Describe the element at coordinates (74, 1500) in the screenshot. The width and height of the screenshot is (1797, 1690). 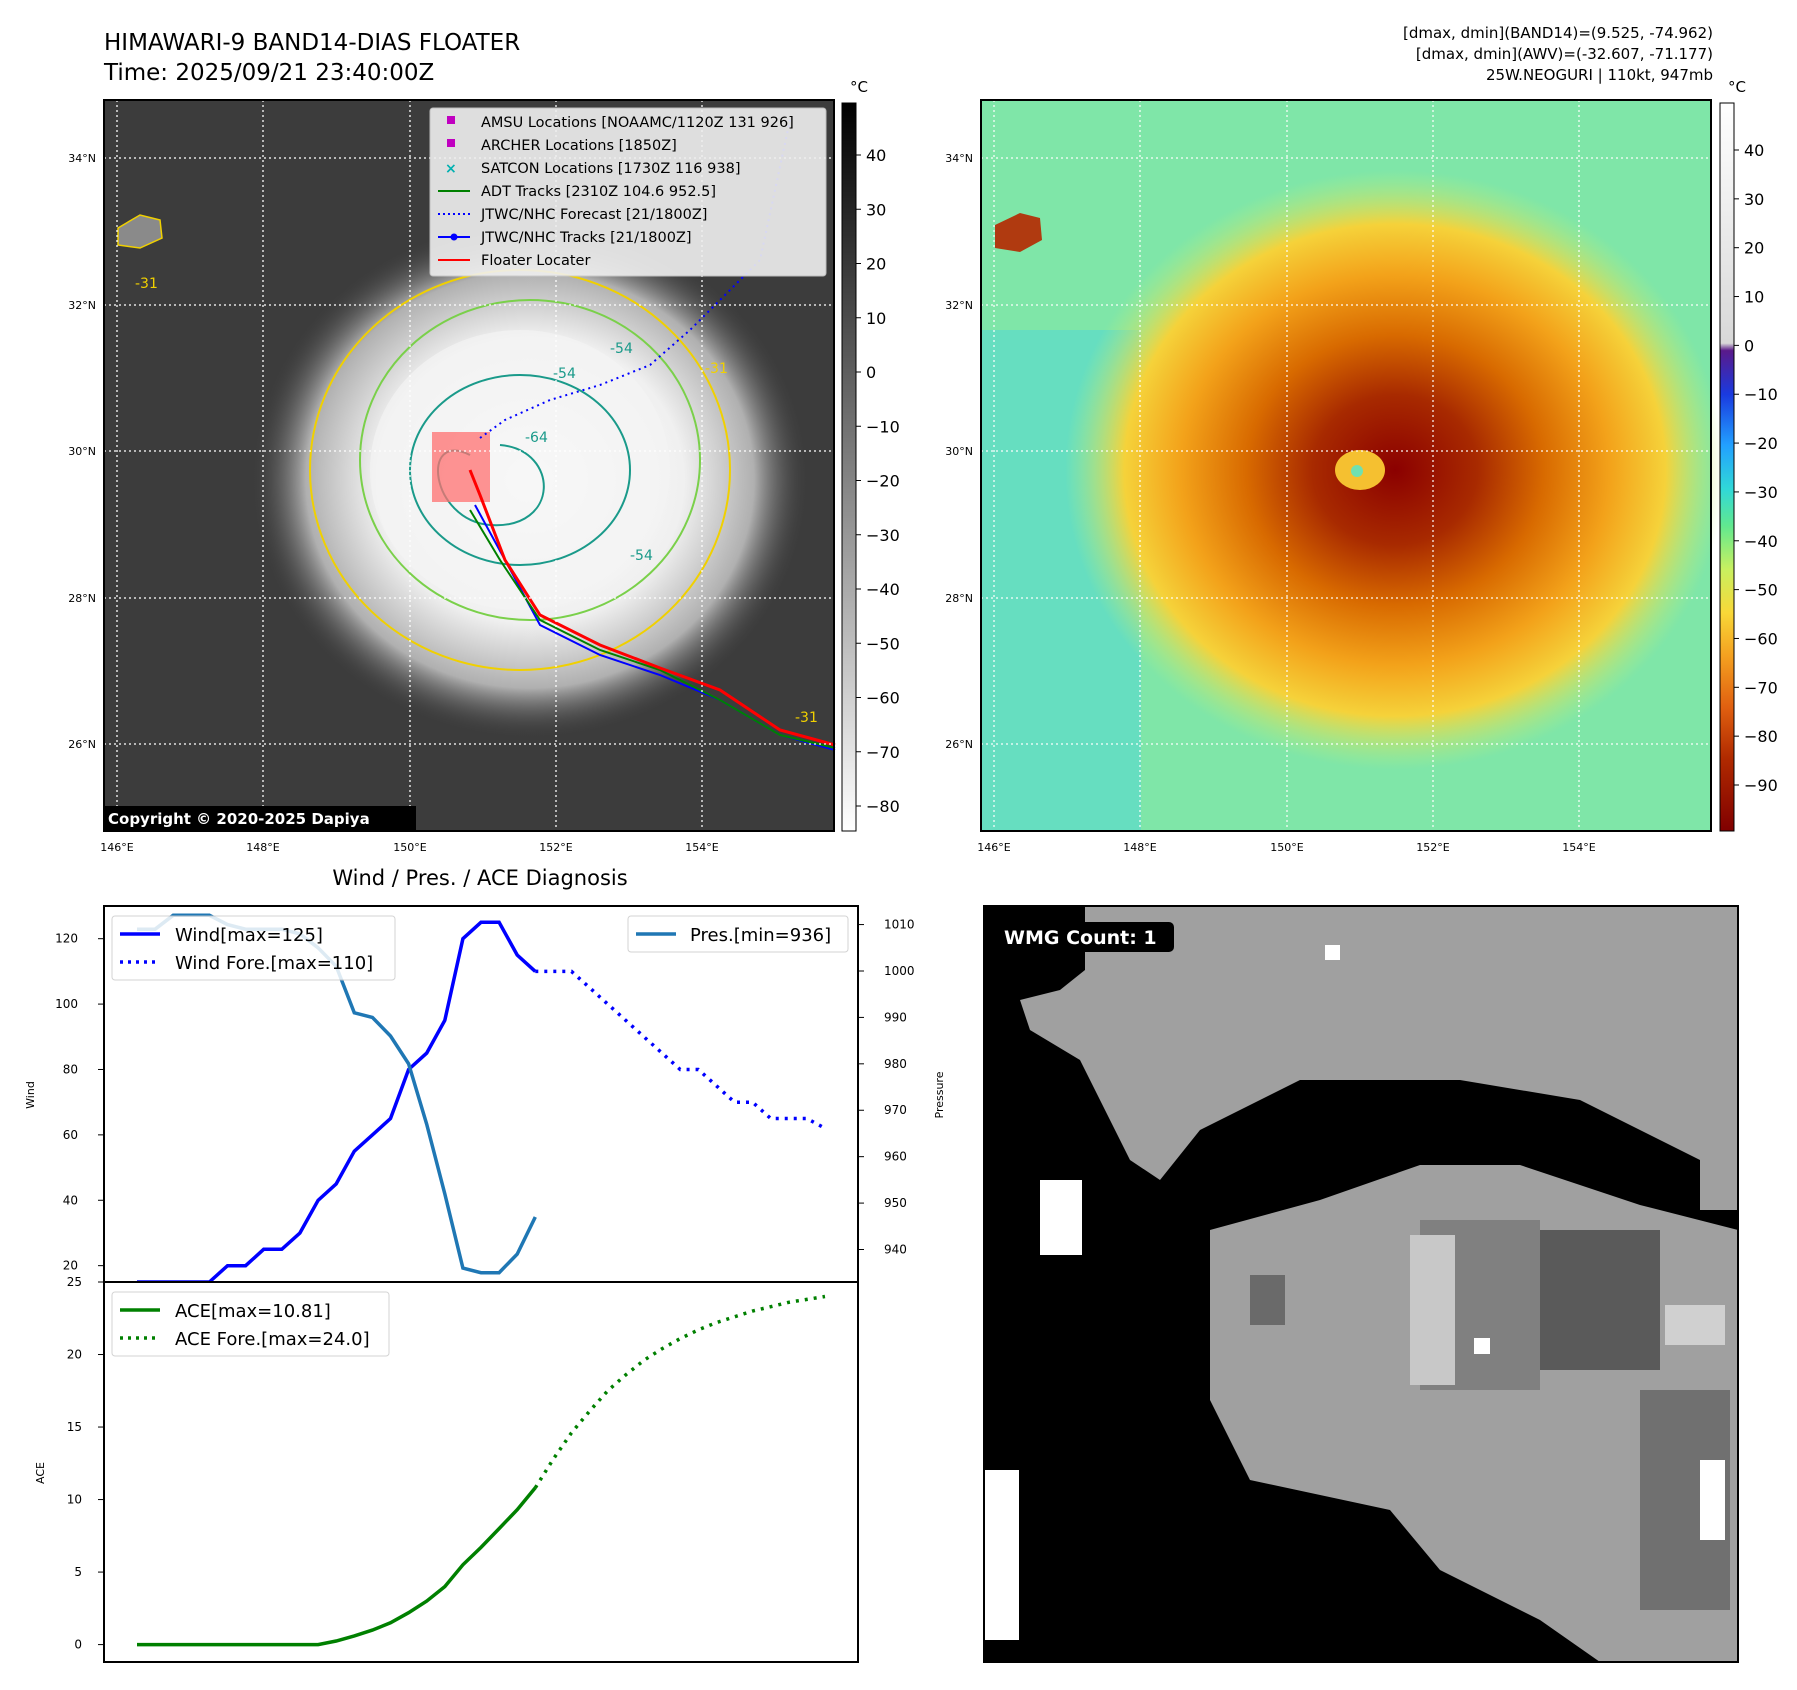
I see `ace-ytick-label: 10` at that location.